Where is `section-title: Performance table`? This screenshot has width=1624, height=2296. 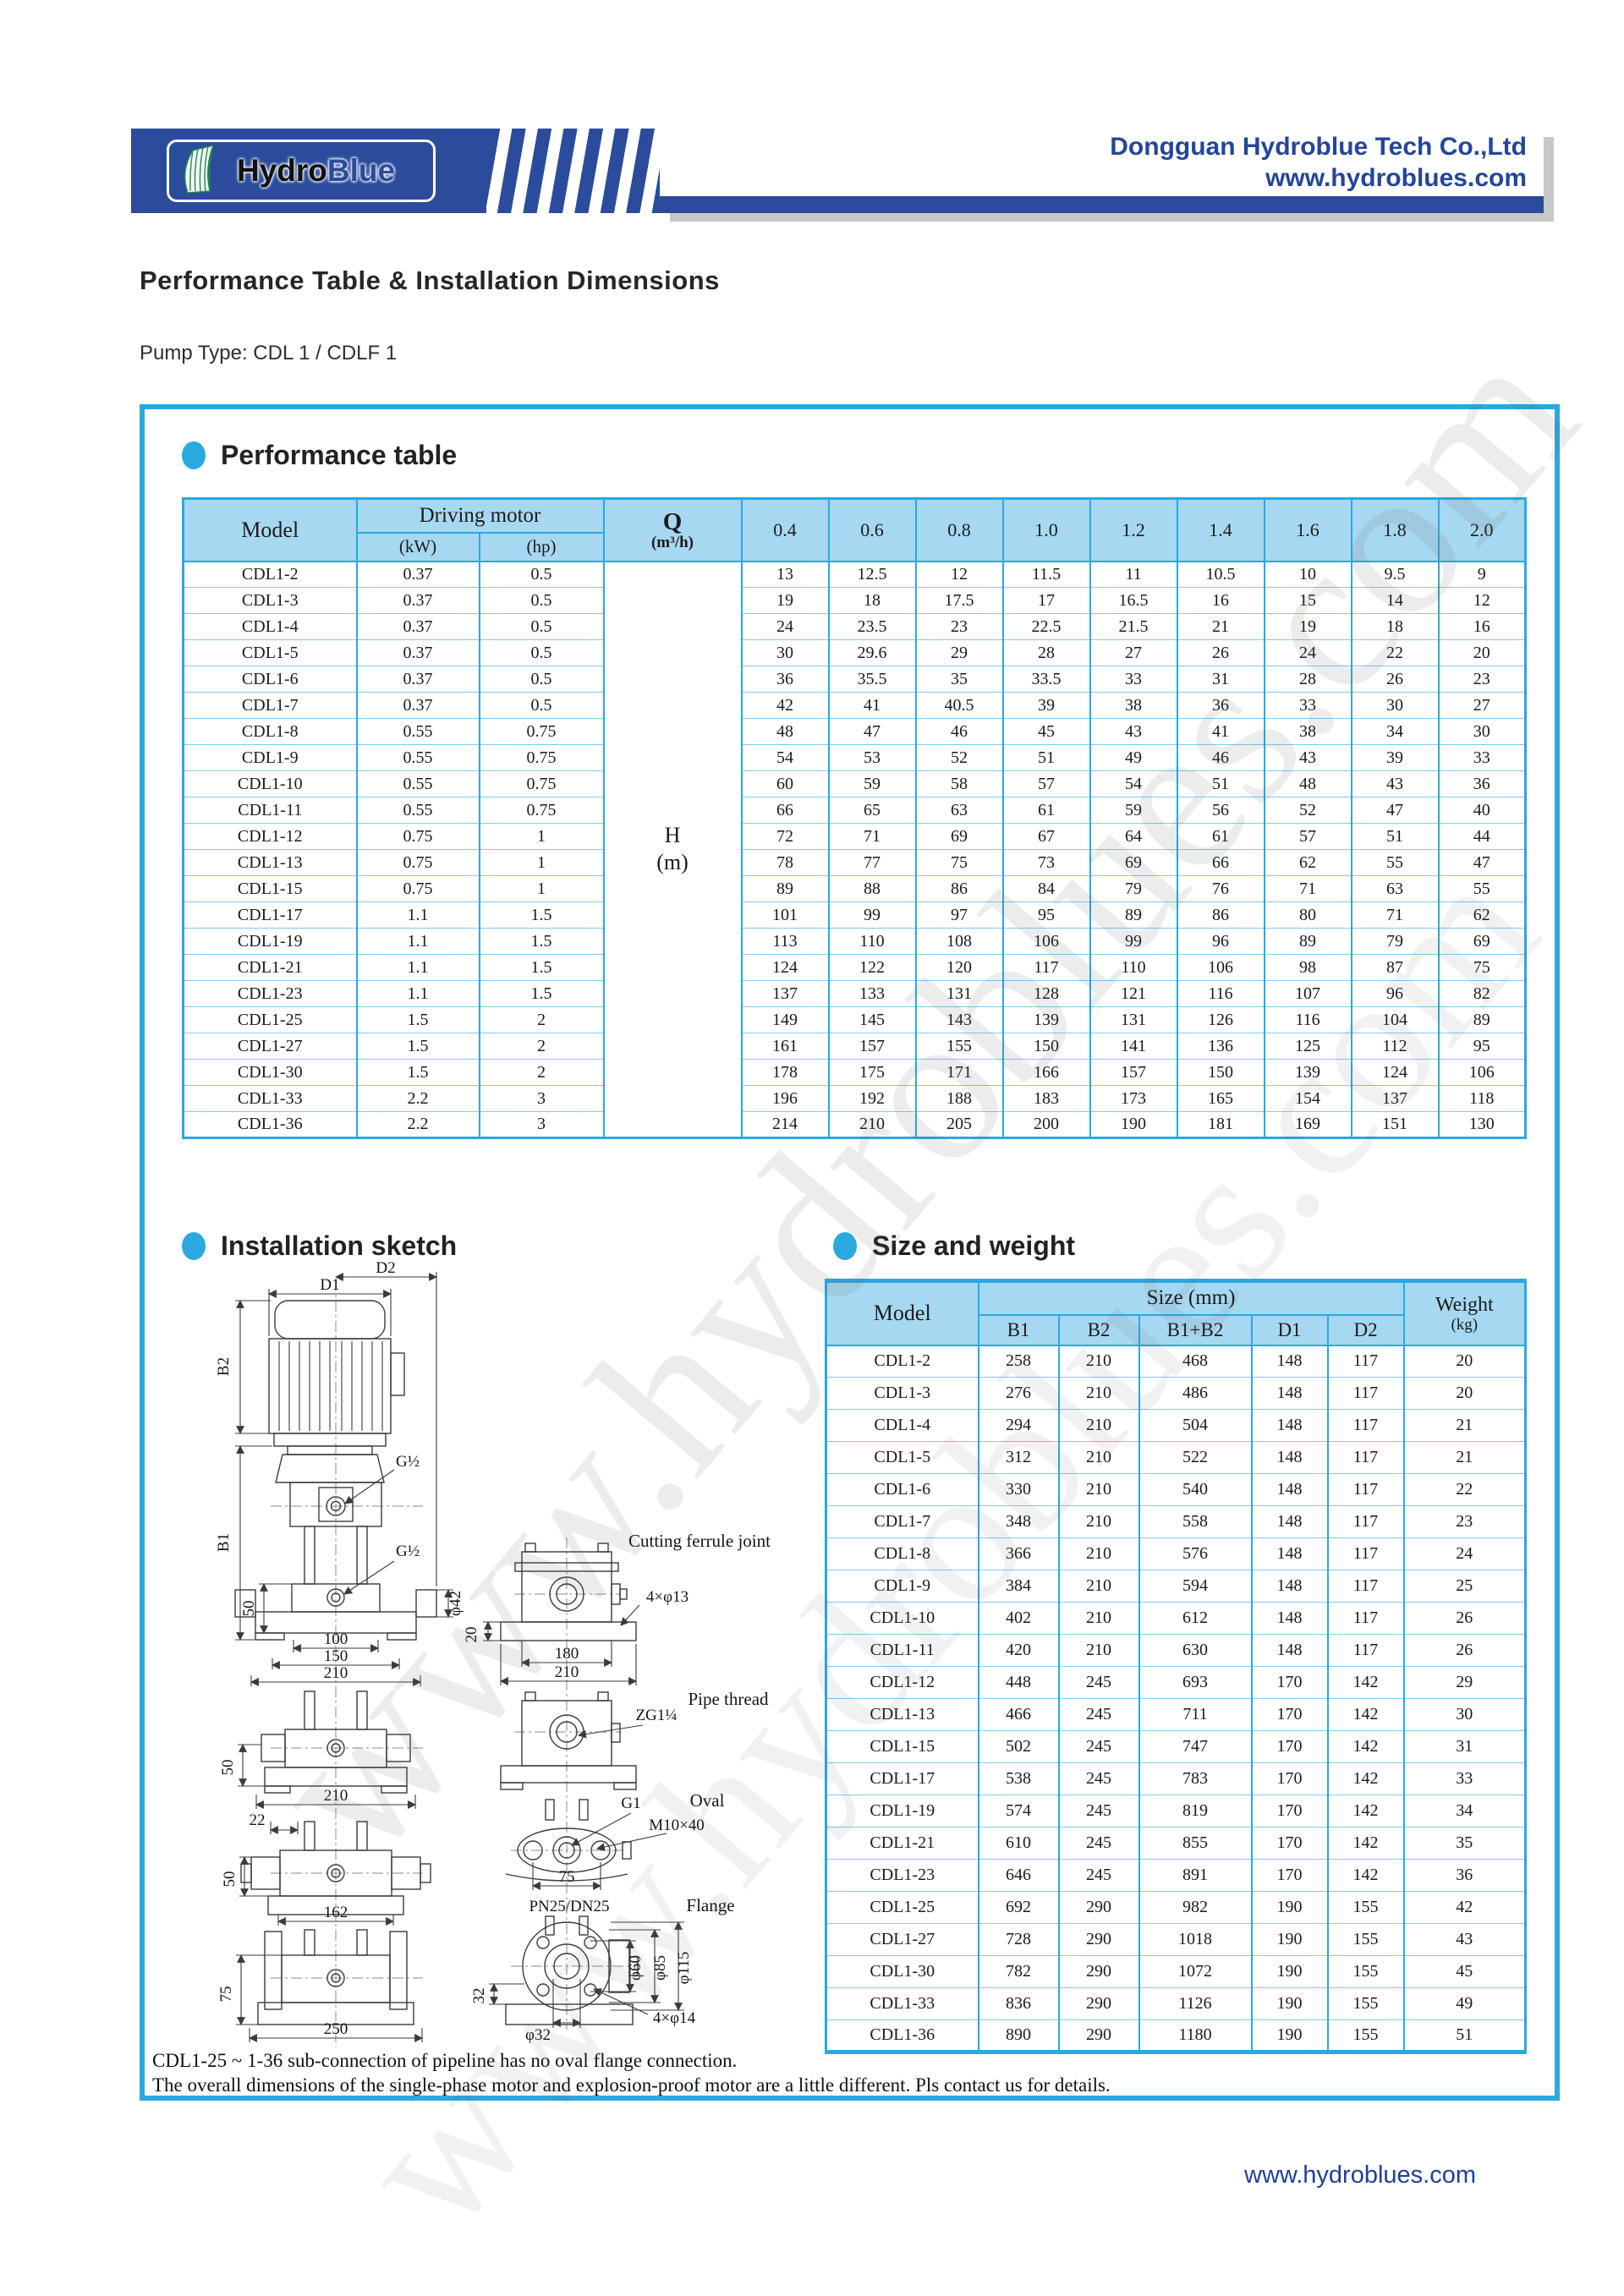
section-title: Performance table is located at coordinates (339, 455).